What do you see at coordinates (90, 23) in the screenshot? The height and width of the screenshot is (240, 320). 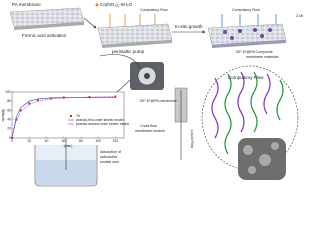 I see `arrow` at bounding box center [90, 23].